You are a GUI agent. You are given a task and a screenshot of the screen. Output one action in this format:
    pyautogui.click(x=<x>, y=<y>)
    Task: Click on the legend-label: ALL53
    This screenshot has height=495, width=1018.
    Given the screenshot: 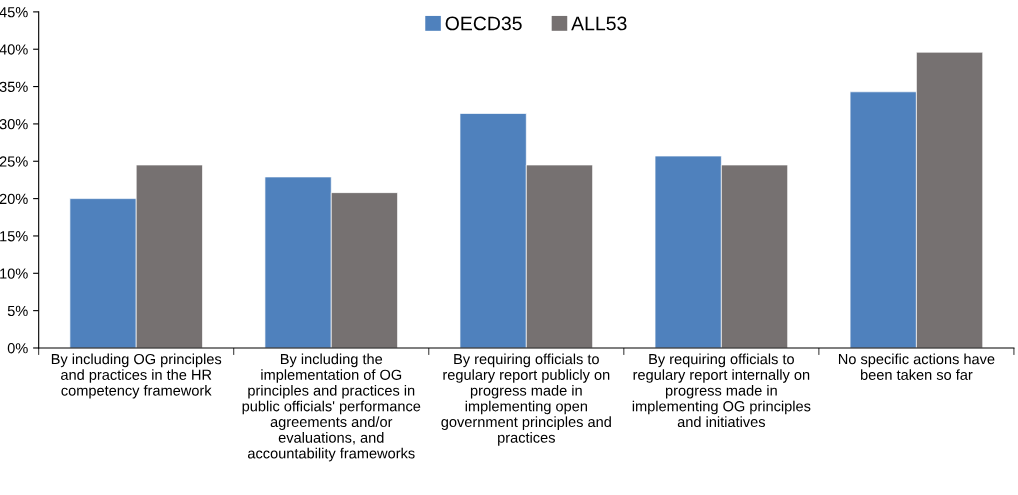 What is the action you would take?
    pyautogui.click(x=599, y=23)
    